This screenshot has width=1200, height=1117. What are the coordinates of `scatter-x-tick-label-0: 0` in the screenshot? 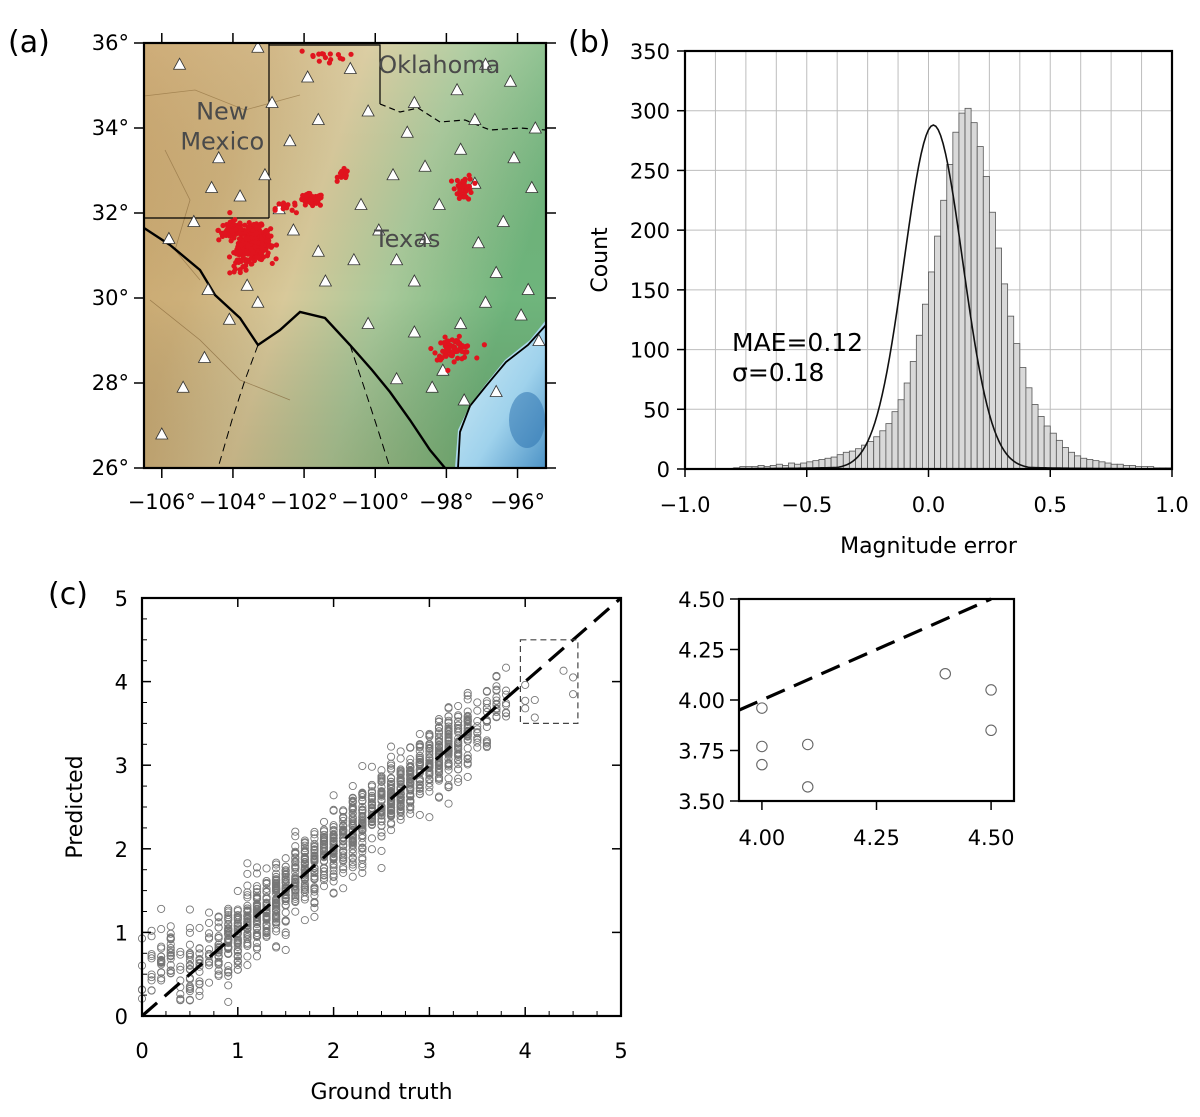 It's located at (141, 1051).